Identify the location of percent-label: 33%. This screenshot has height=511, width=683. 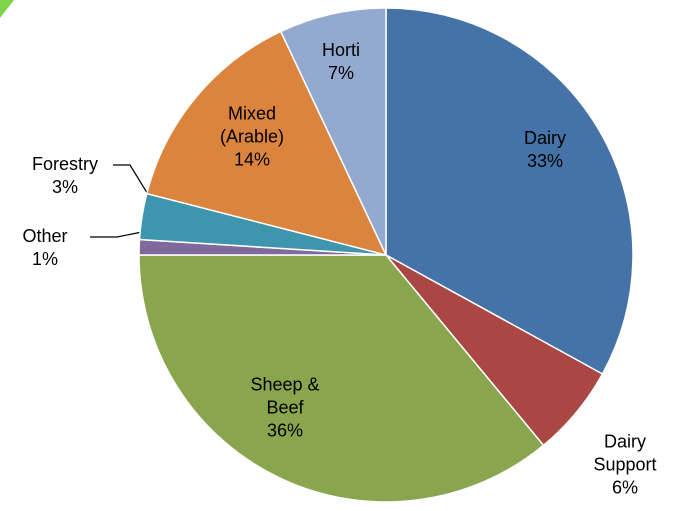
(545, 161).